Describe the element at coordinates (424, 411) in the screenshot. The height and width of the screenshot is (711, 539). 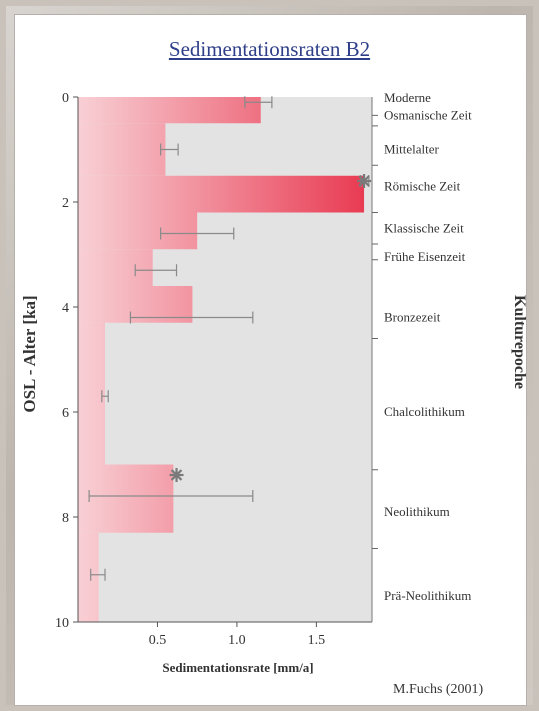
I see `epoch-label: Chalcolithikum` at that location.